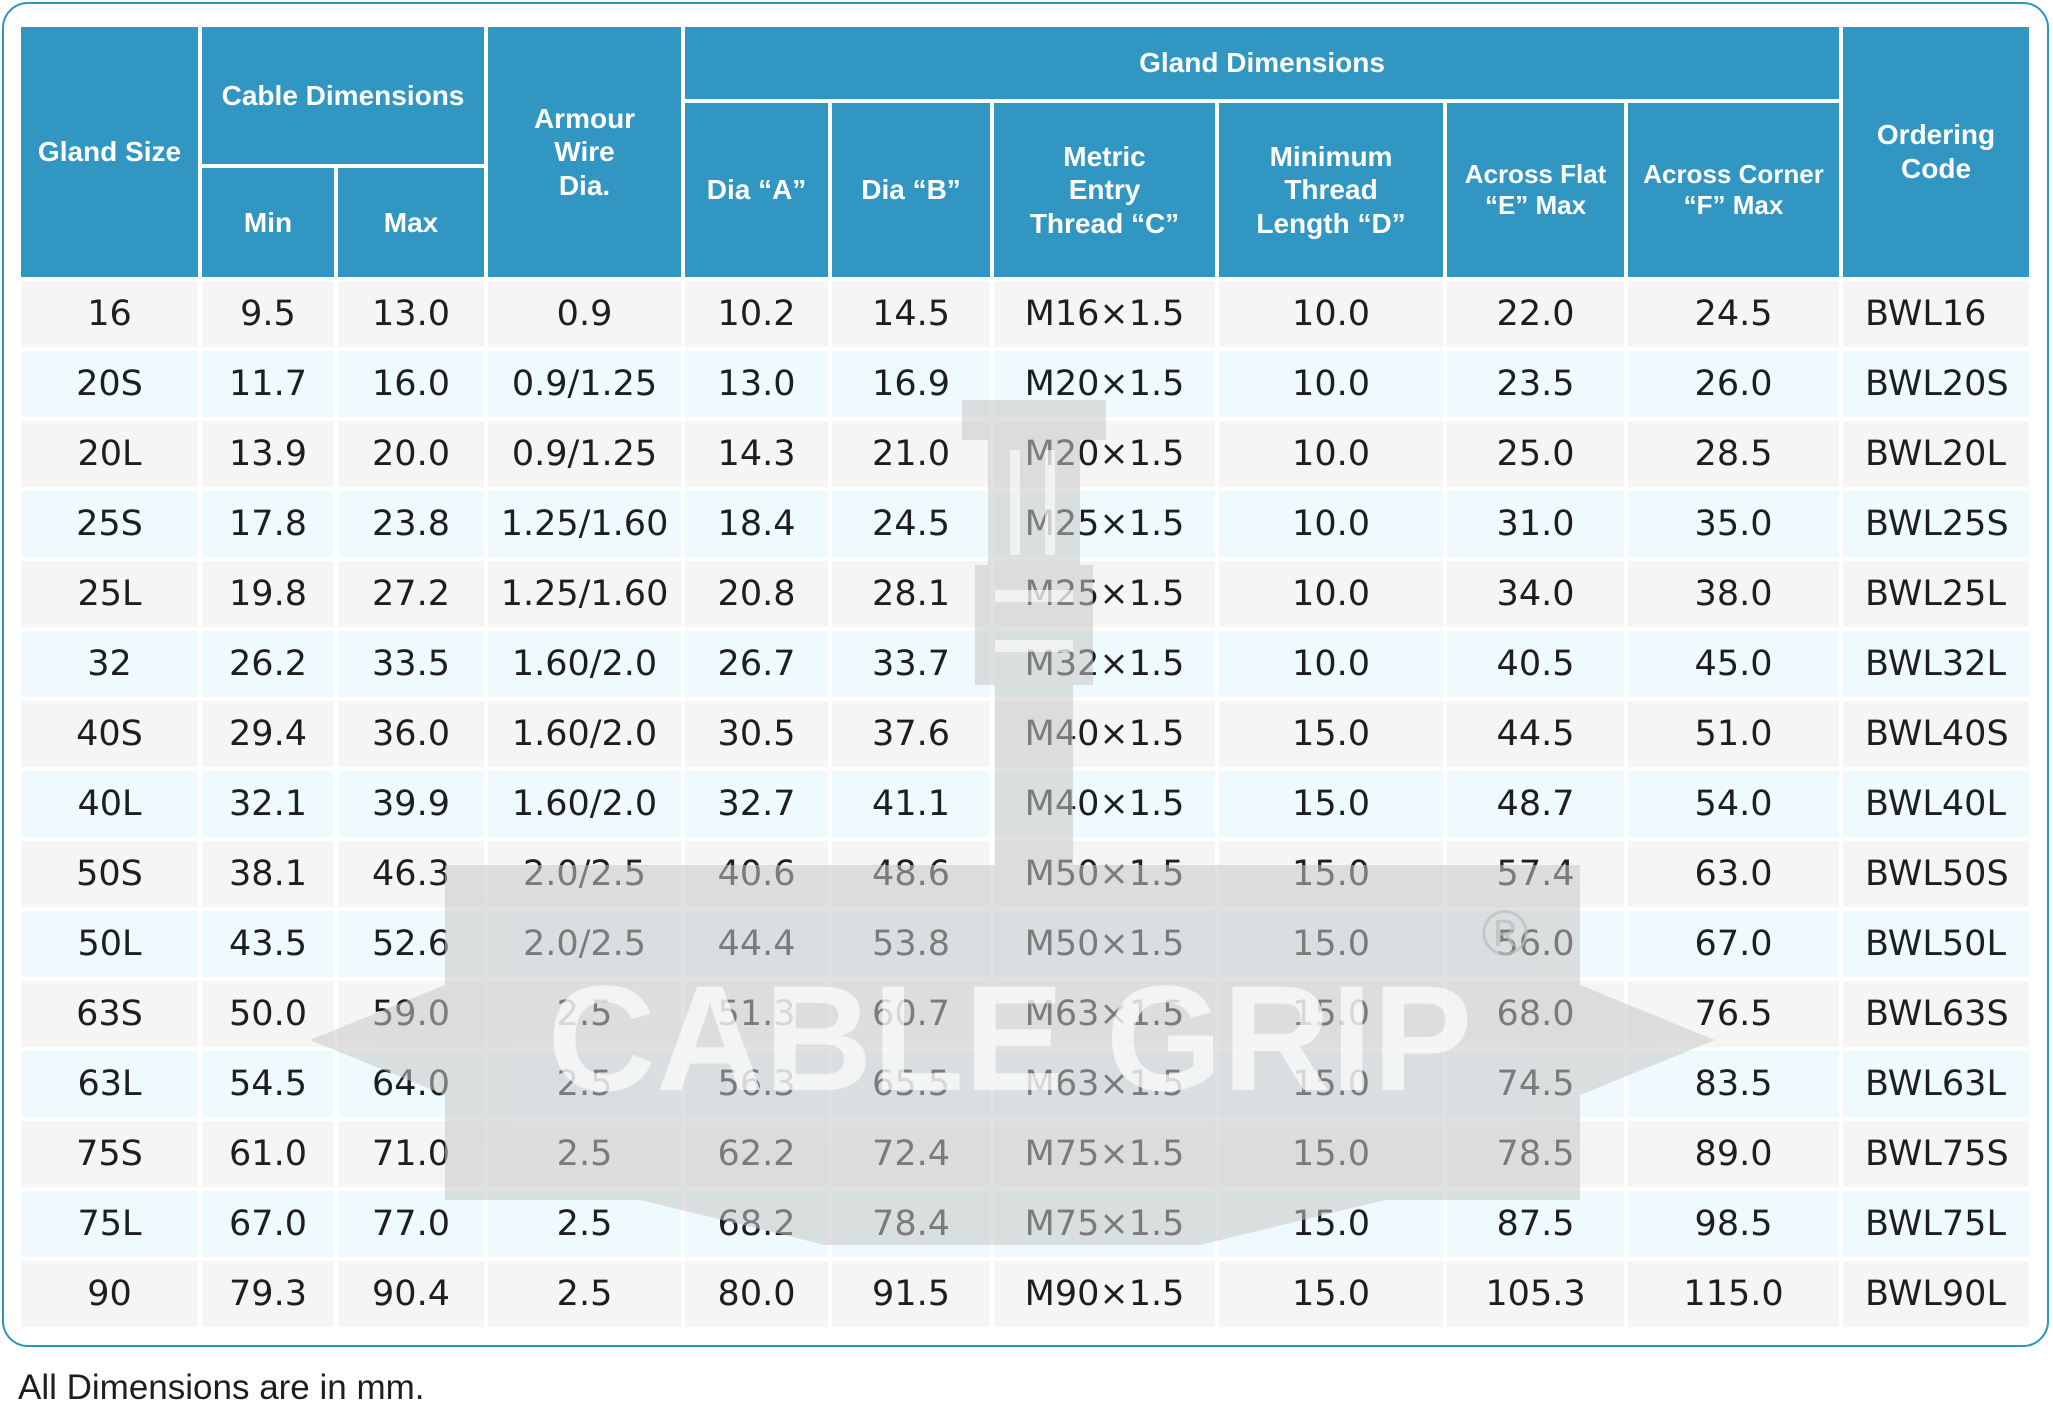 This screenshot has width=2053, height=1408. What do you see at coordinates (268, 454) in the screenshot?
I see `cable-min-cell: 13.9` at bounding box center [268, 454].